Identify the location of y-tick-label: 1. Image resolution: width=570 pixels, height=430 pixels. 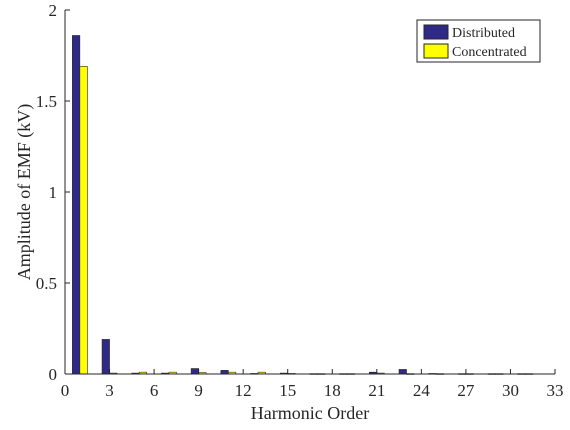
(53, 192).